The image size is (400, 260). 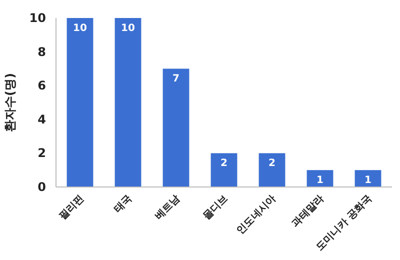 What do you see at coordinates (37, 18) in the screenshot?
I see `y-tick-label: 10` at bounding box center [37, 18].